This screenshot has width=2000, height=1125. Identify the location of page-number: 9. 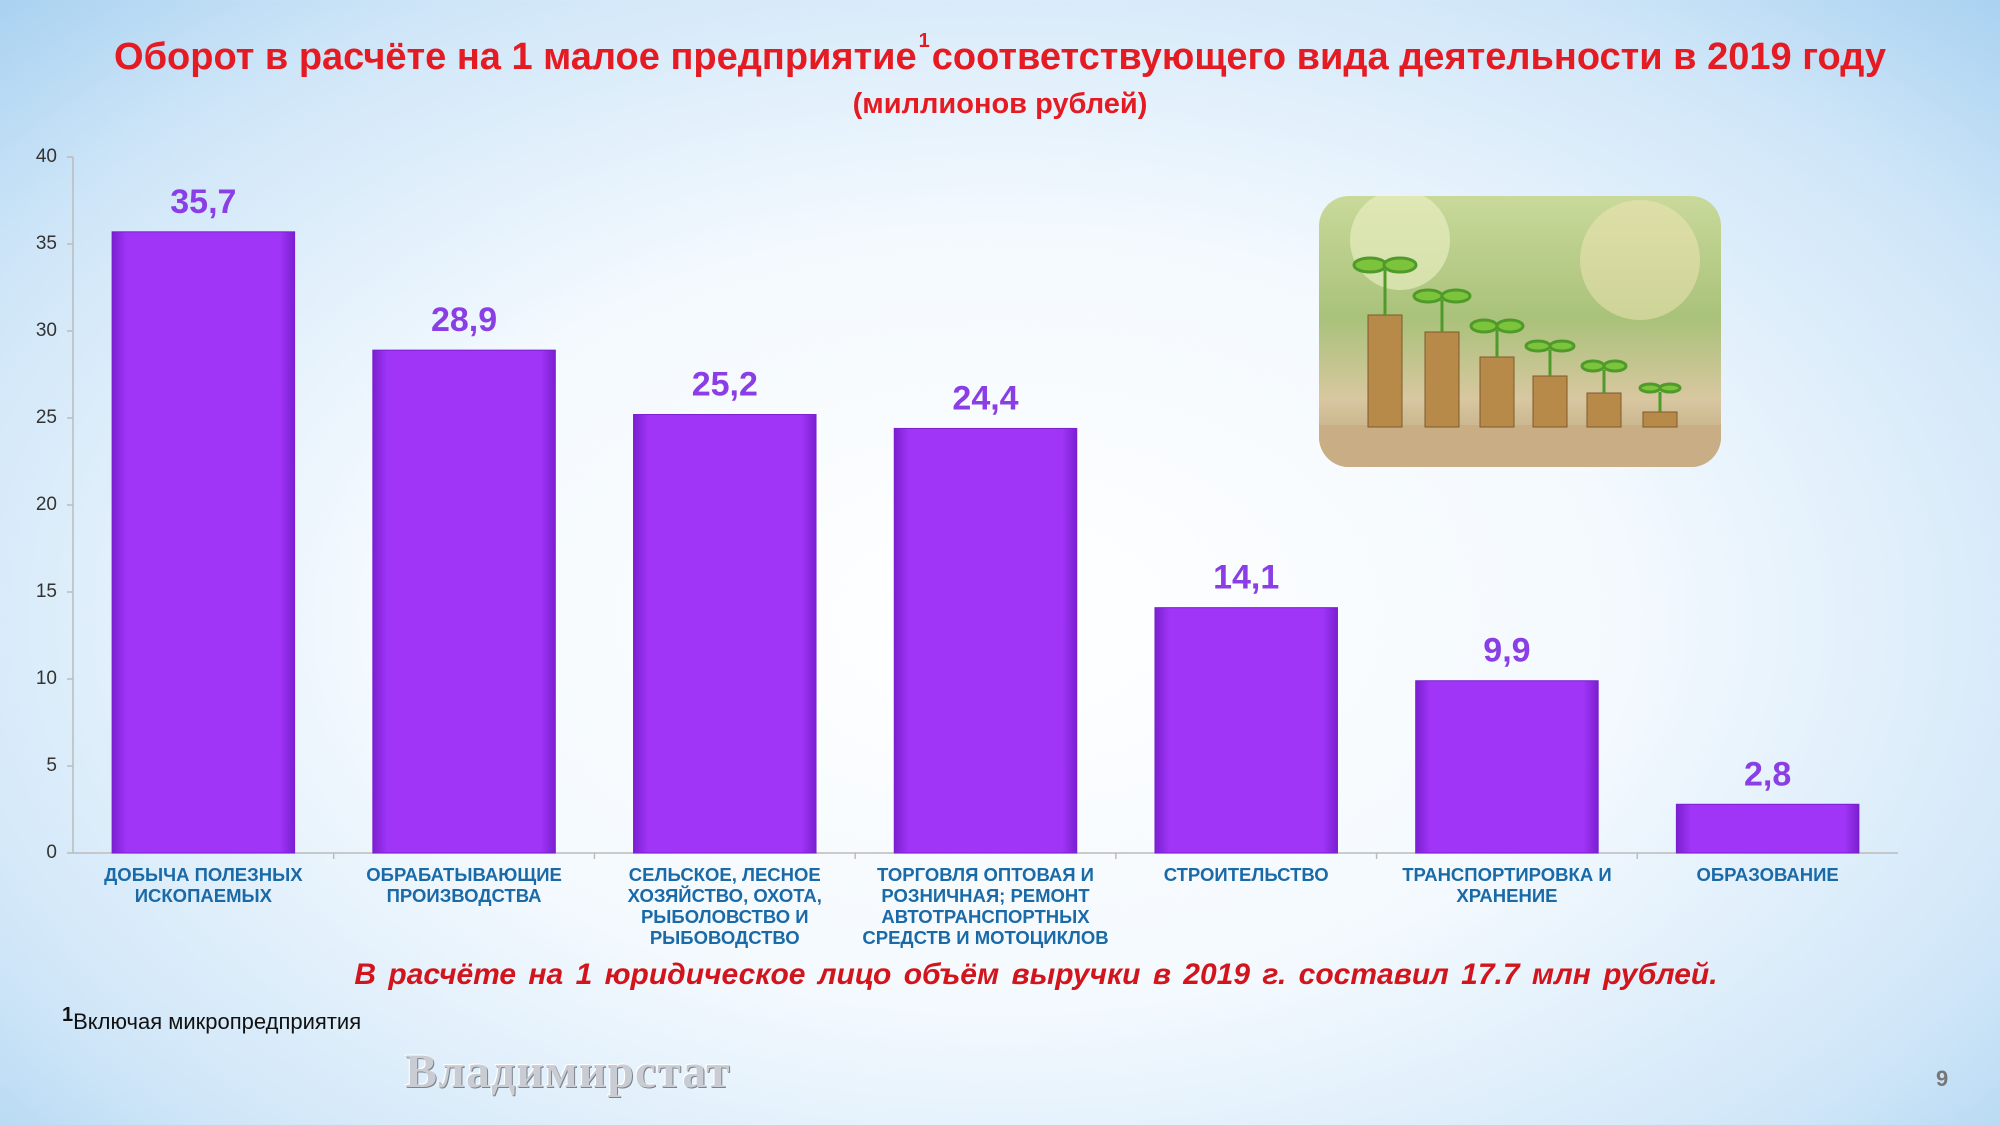
(1942, 1078).